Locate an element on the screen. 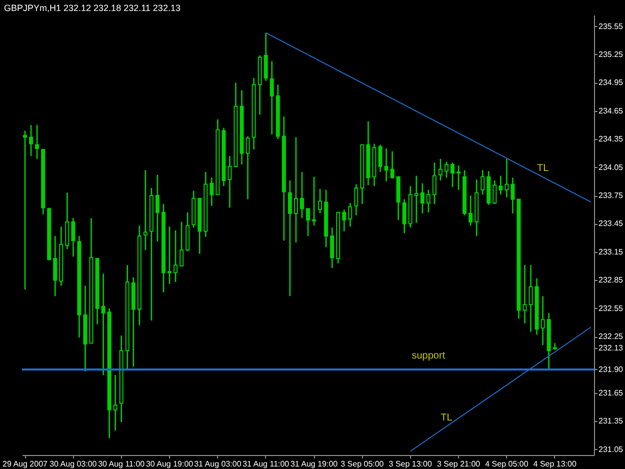 This screenshot has height=469, width=625. y-tick-label: 231.90 is located at coordinates (611, 369).